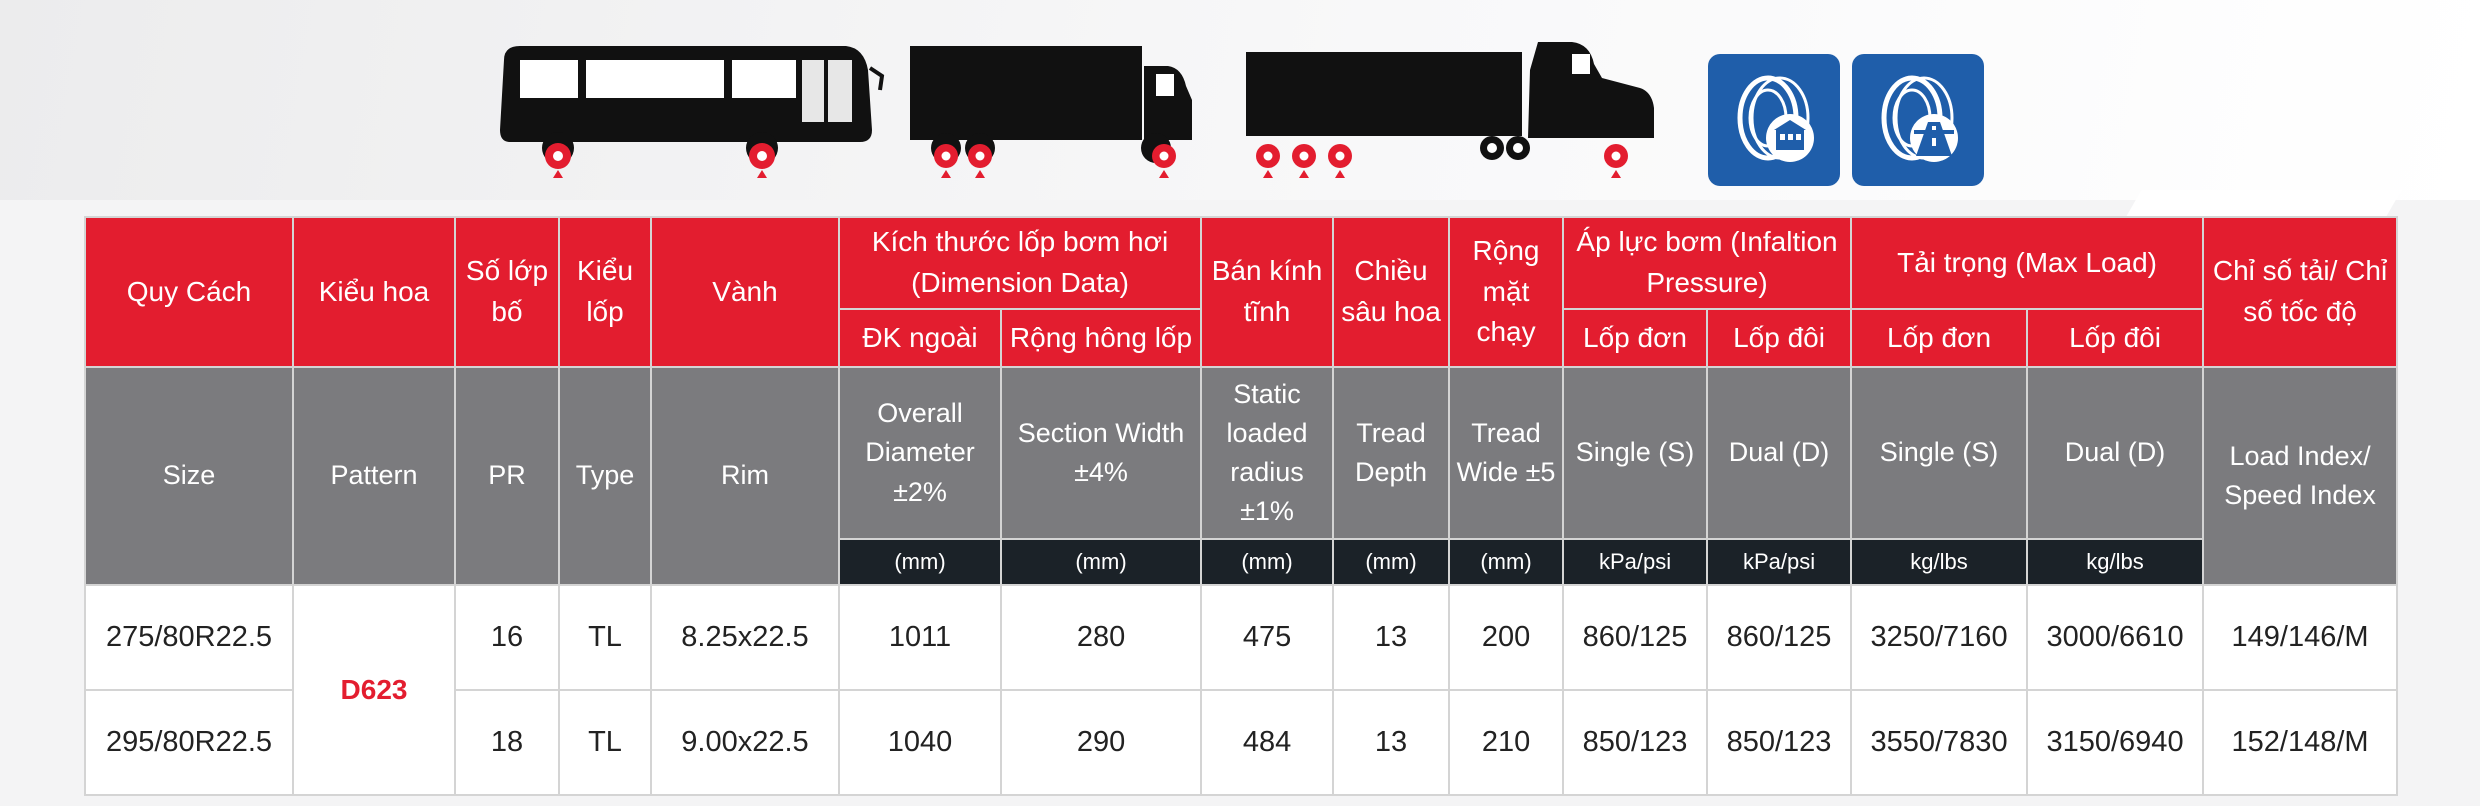 Image resolution: width=2480 pixels, height=806 pixels. I want to click on header-pattern-en: Pattern, so click(374, 476).